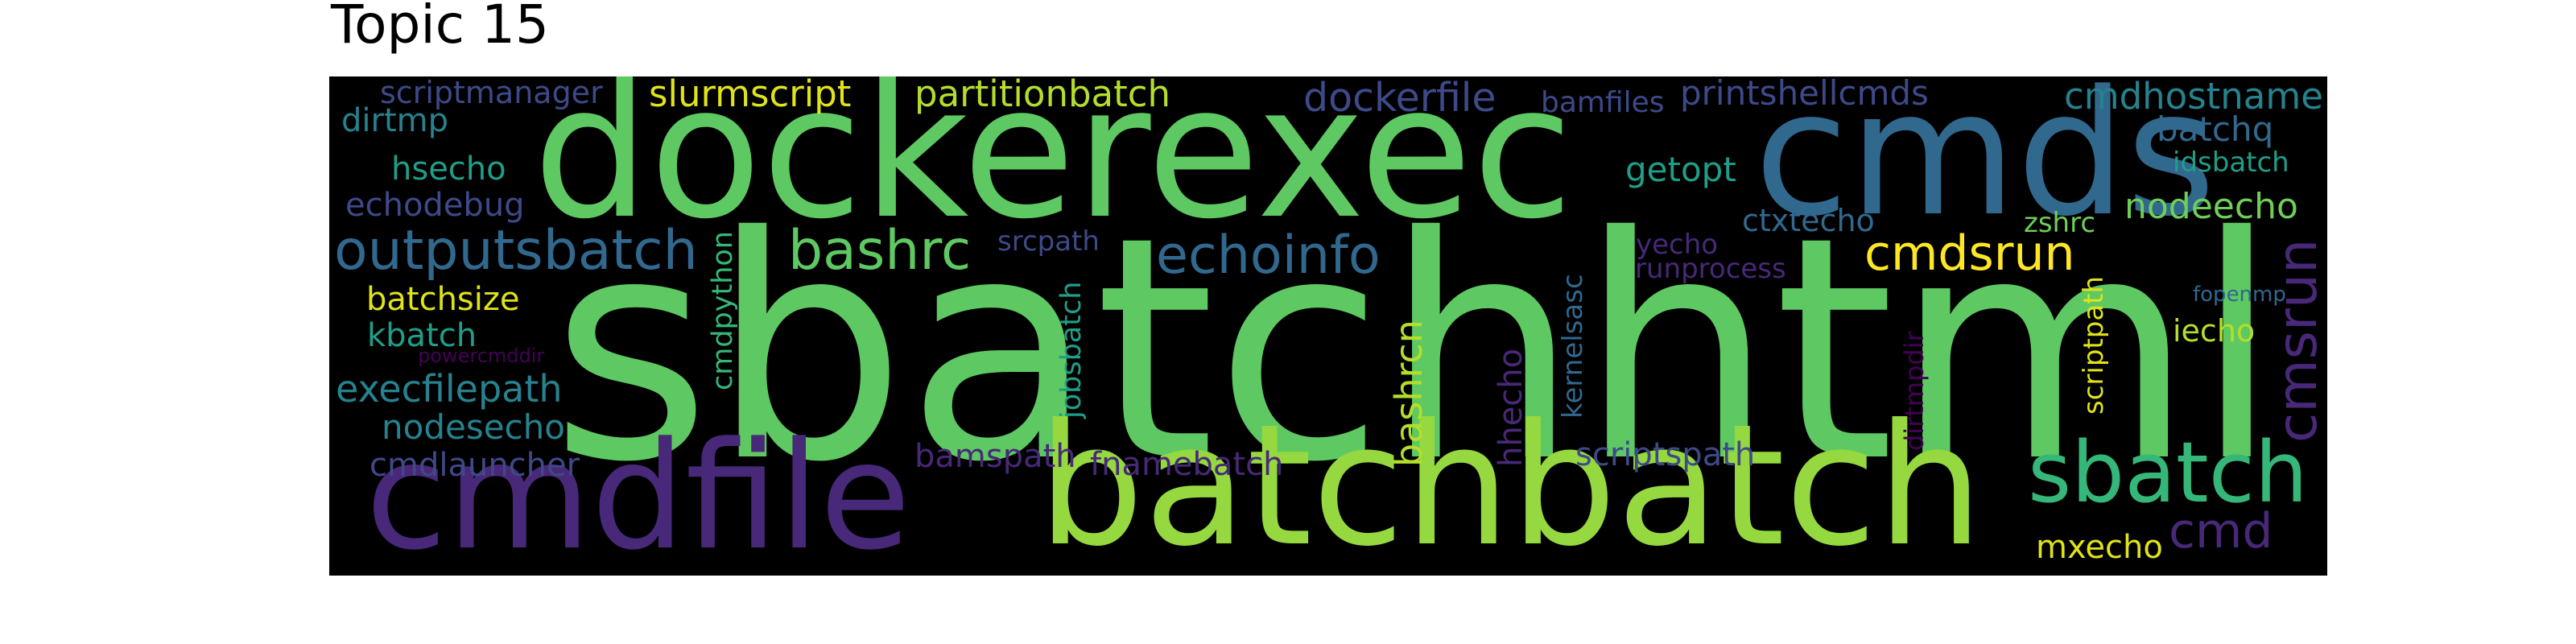 The height and width of the screenshot is (644, 2576). I want to click on word-slurmscript: slurmscript, so click(750, 95).